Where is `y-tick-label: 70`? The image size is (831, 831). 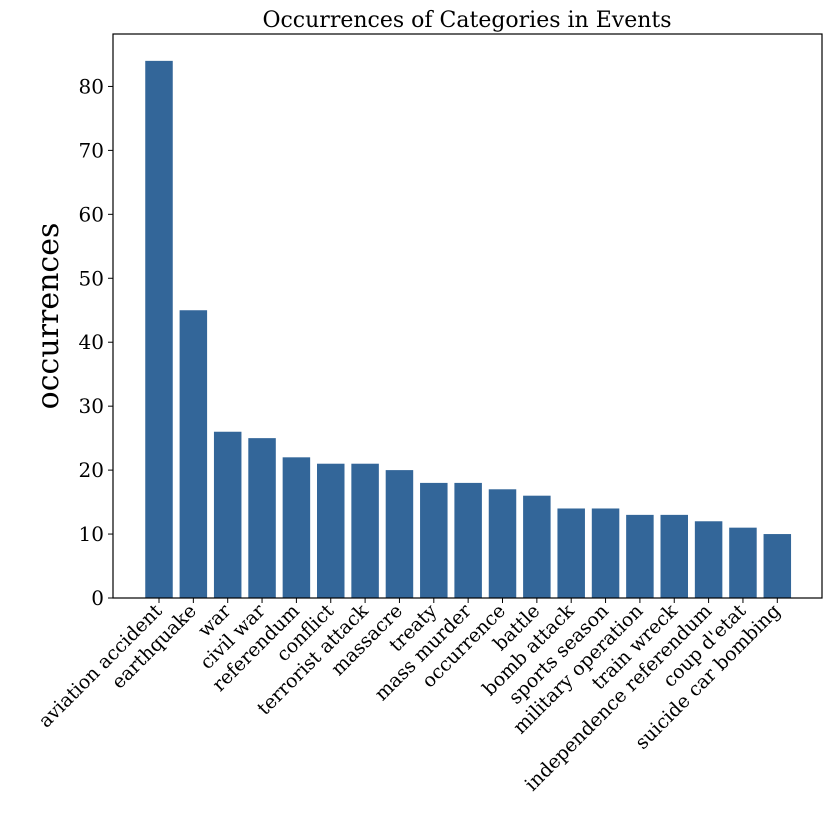
y-tick-label: 70 is located at coordinates (91, 150).